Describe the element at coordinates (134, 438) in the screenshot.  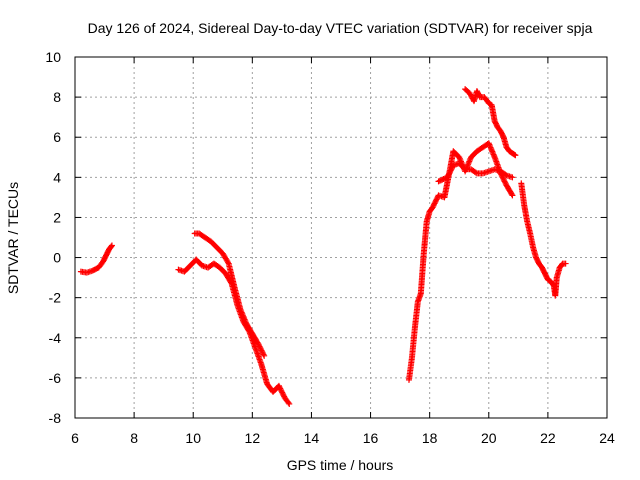
I see `x-tick-label: 8` at that location.